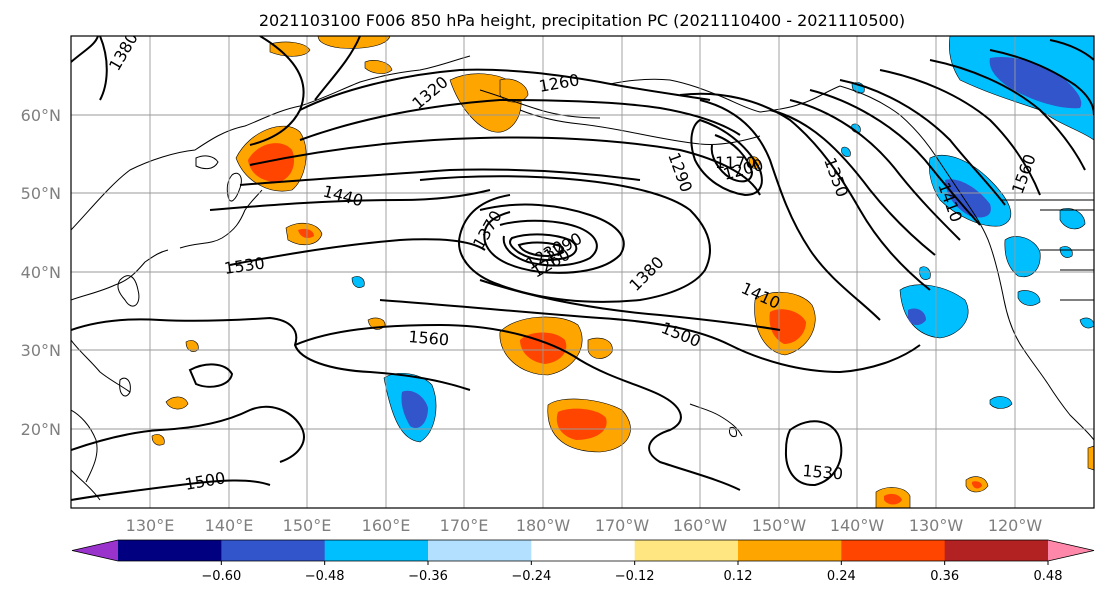 Image resolution: width=1105 pixels, height=601 pixels. What do you see at coordinates (95, 550) in the screenshot?
I see `colorbar-extend-low` at bounding box center [95, 550].